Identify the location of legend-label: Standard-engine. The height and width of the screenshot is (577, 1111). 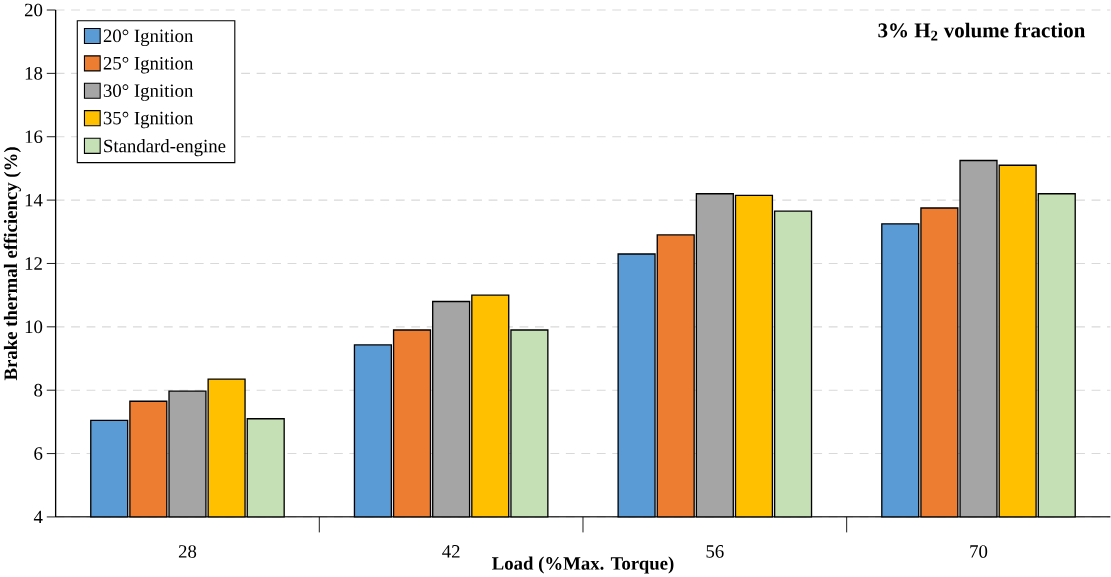
(165, 147).